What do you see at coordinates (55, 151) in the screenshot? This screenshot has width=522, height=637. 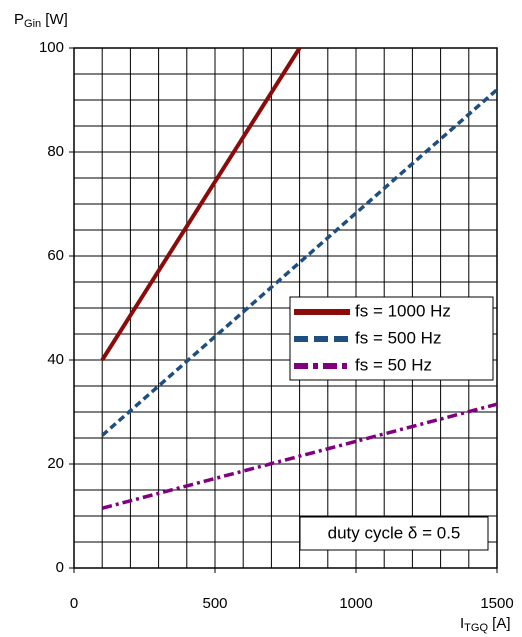 I see `y-tick-label: 80` at bounding box center [55, 151].